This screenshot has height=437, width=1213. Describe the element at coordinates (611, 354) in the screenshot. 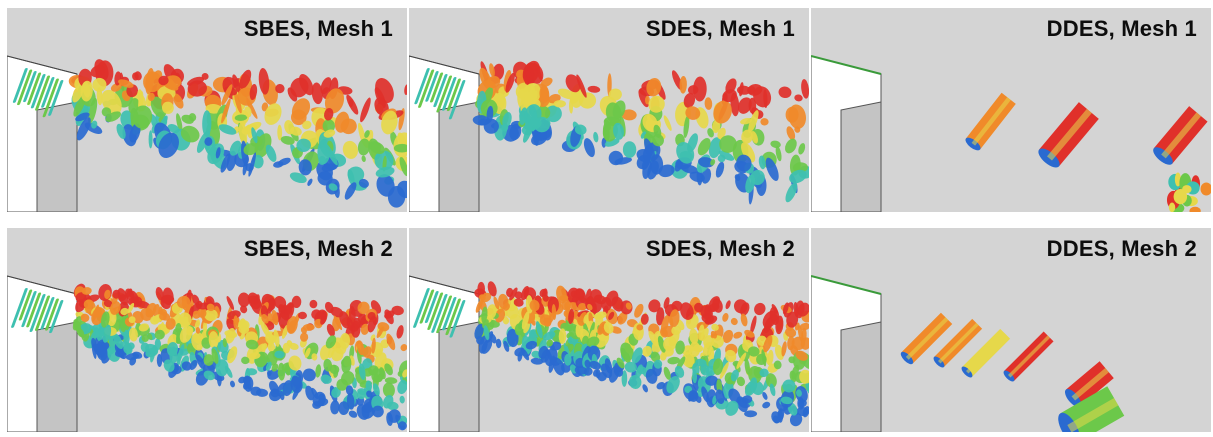

I see `vortex-structures` at that location.